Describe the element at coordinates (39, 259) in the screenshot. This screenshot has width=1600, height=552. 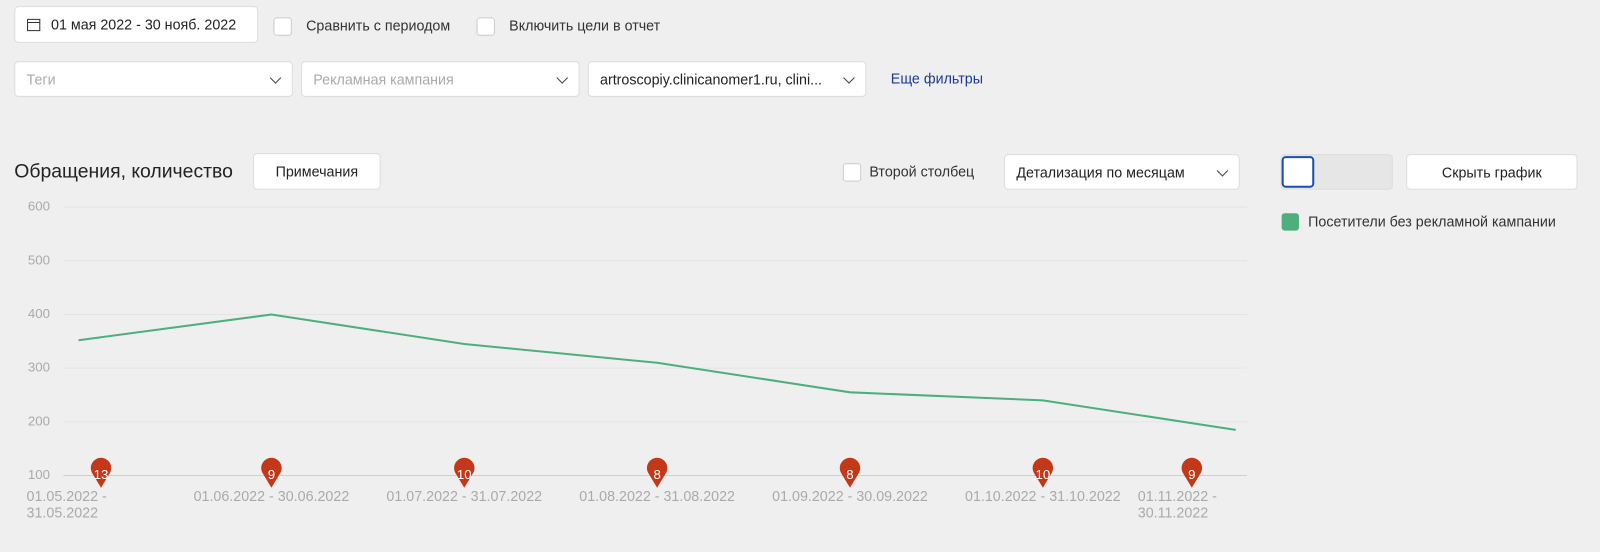
I see `y-tick-label: 500` at that location.